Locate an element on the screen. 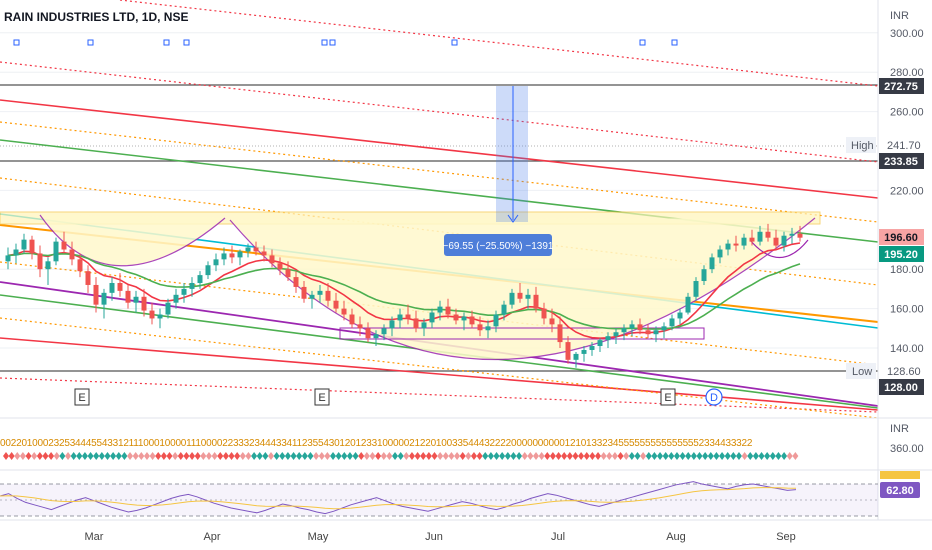  price-tag-value: 196.60 is located at coordinates (901, 238).